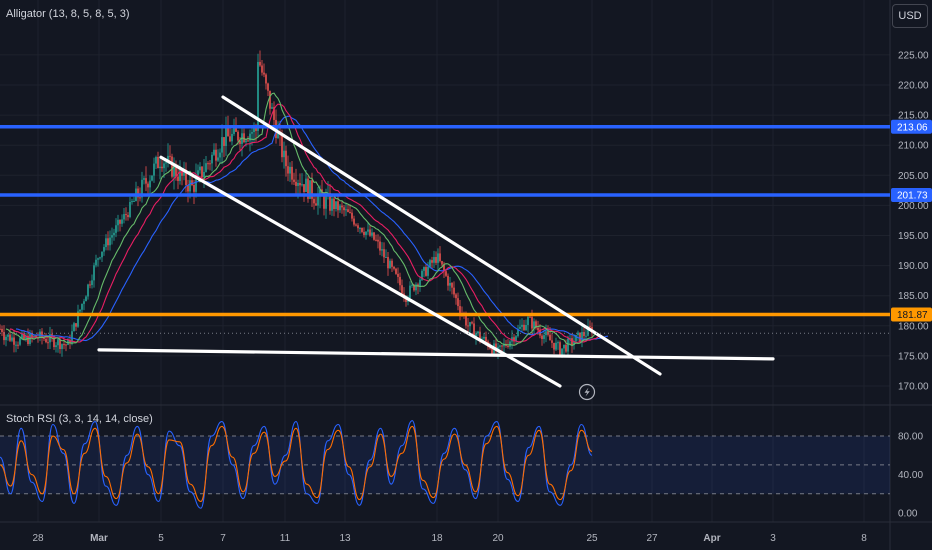 This screenshot has width=932, height=550. I want to click on time-axis: 28 Mar 5 7 11 13 18 20 25 27 Apr 3 8, so click(449, 538).